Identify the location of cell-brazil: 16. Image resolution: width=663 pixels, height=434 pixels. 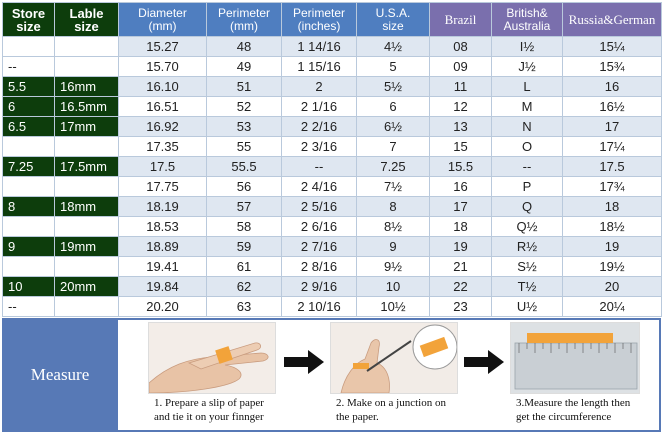
(460, 186).